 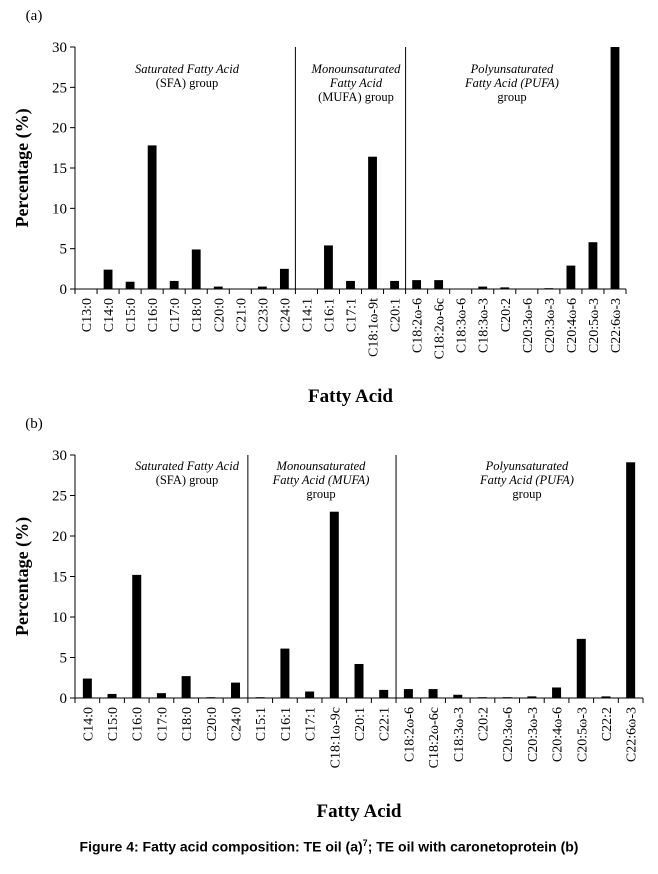 I want to click on x-tick-label: C22:2, so click(x=607, y=724).